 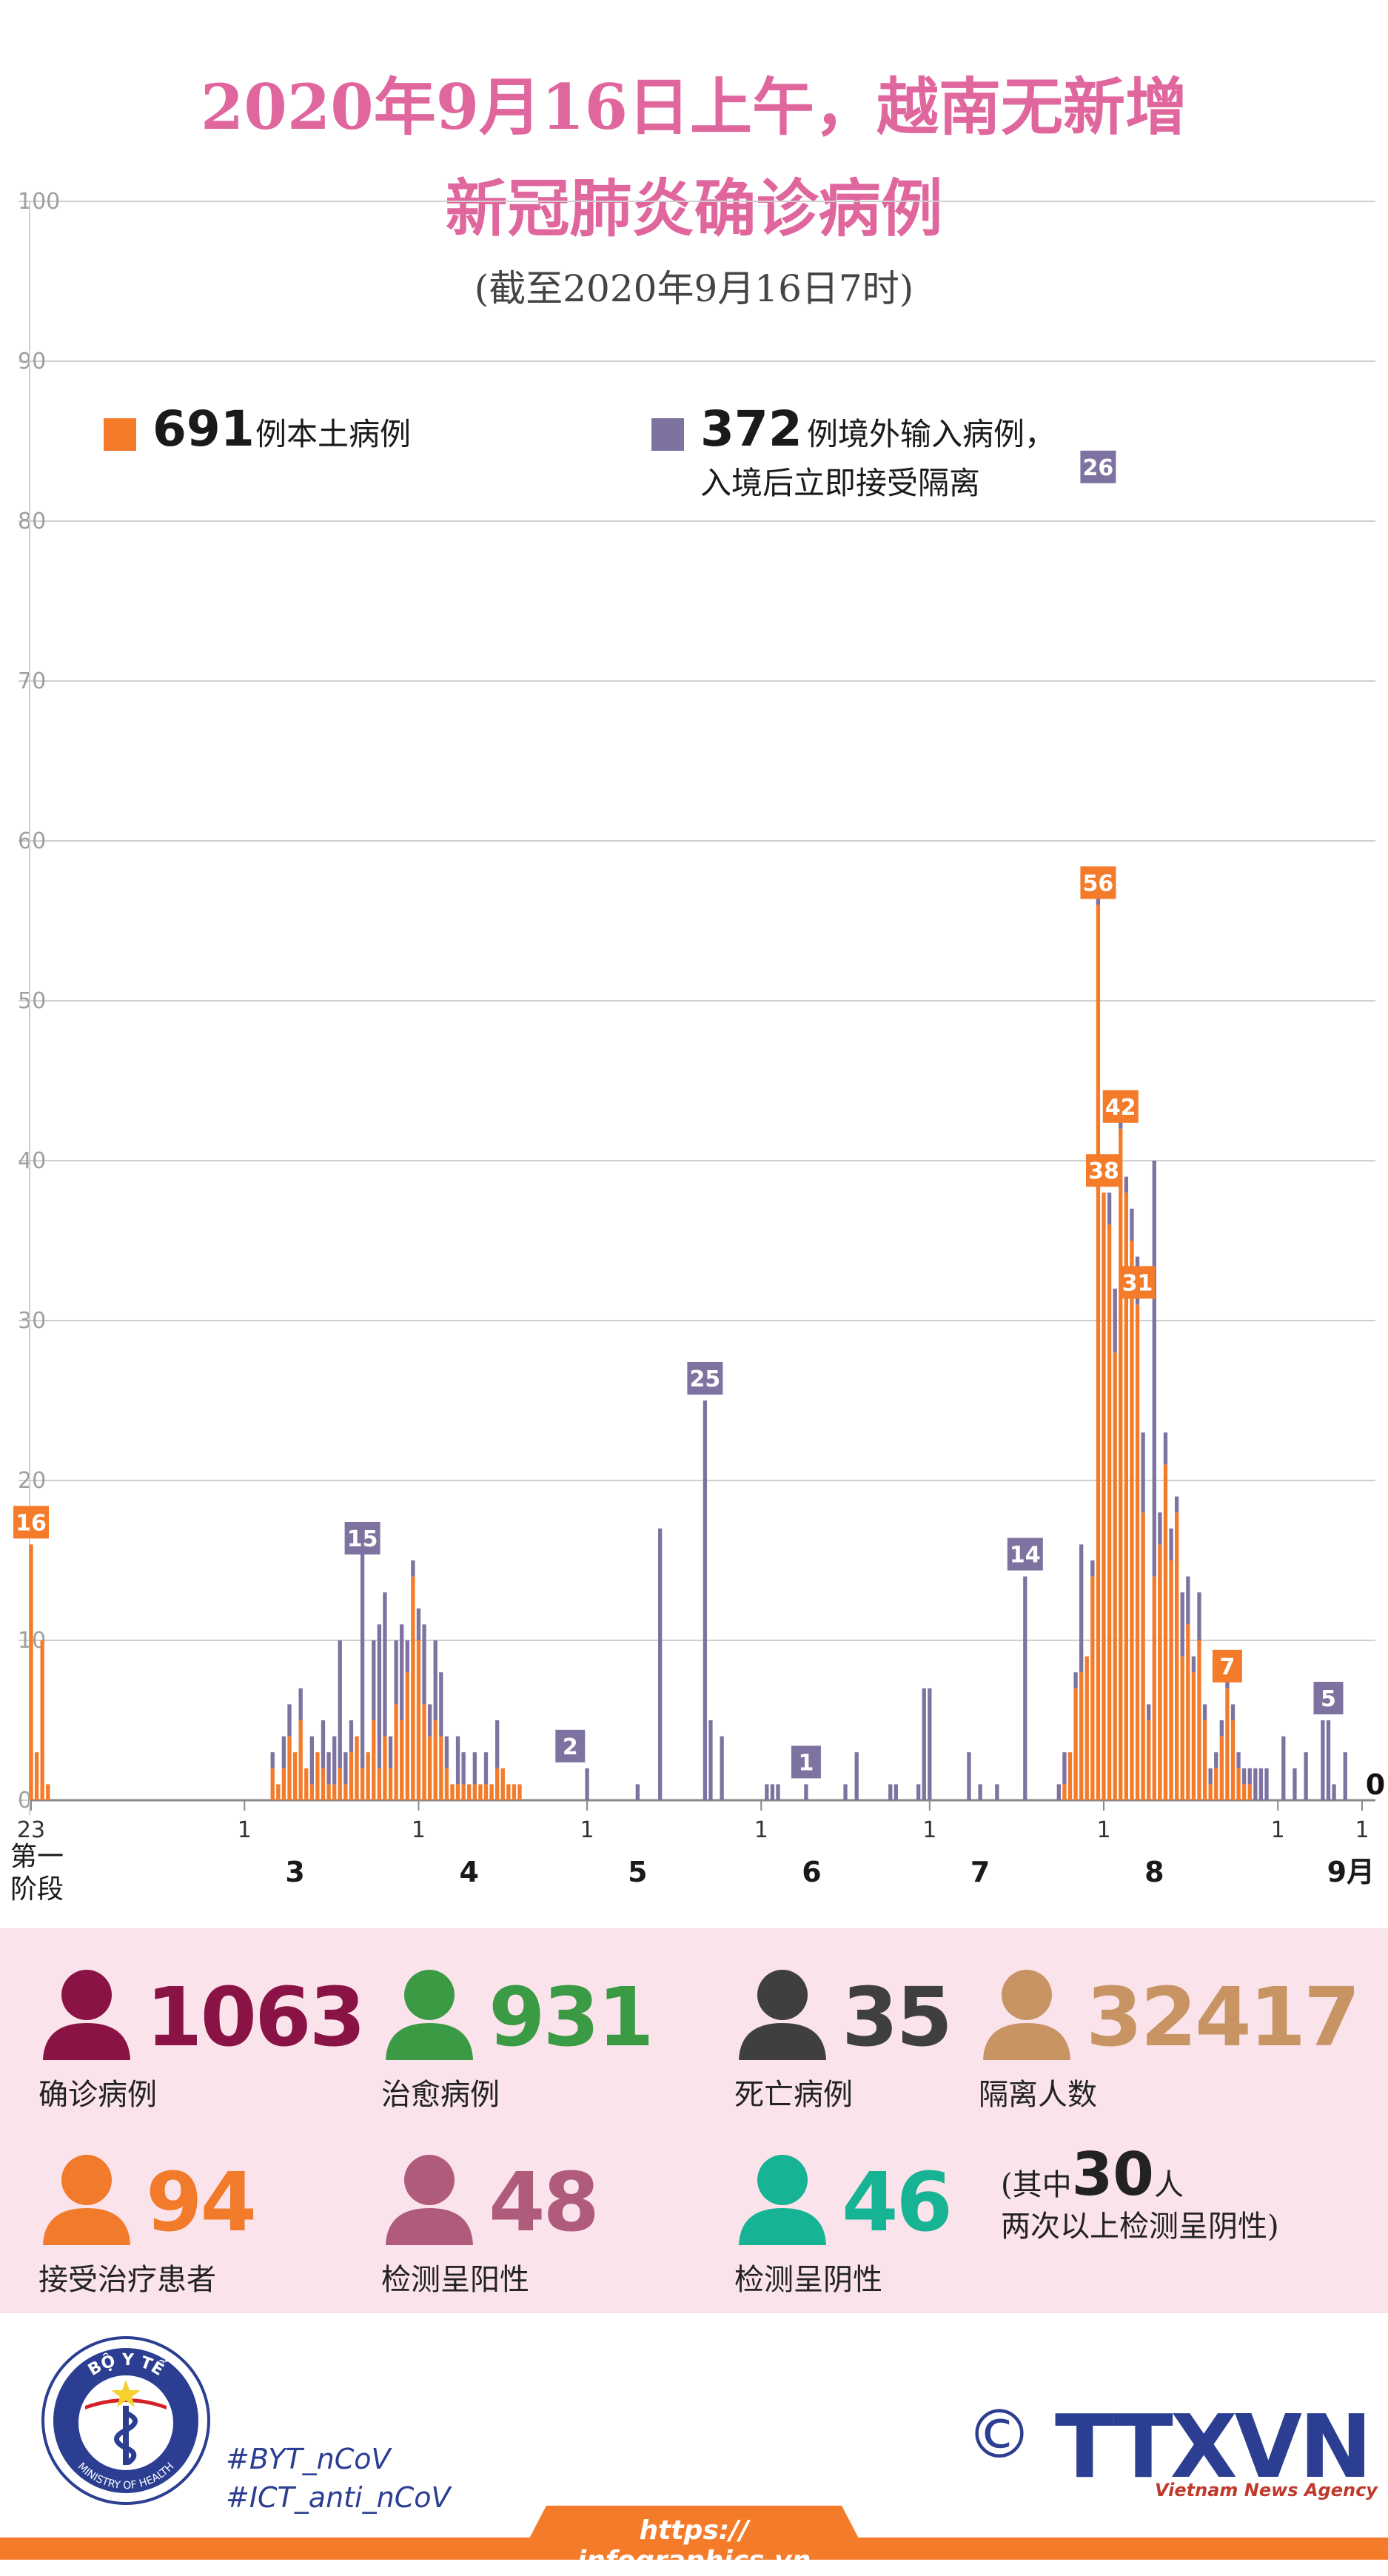 I want to click on legend-imported-label-2: 入境后立即接受隔离, so click(x=840, y=483).